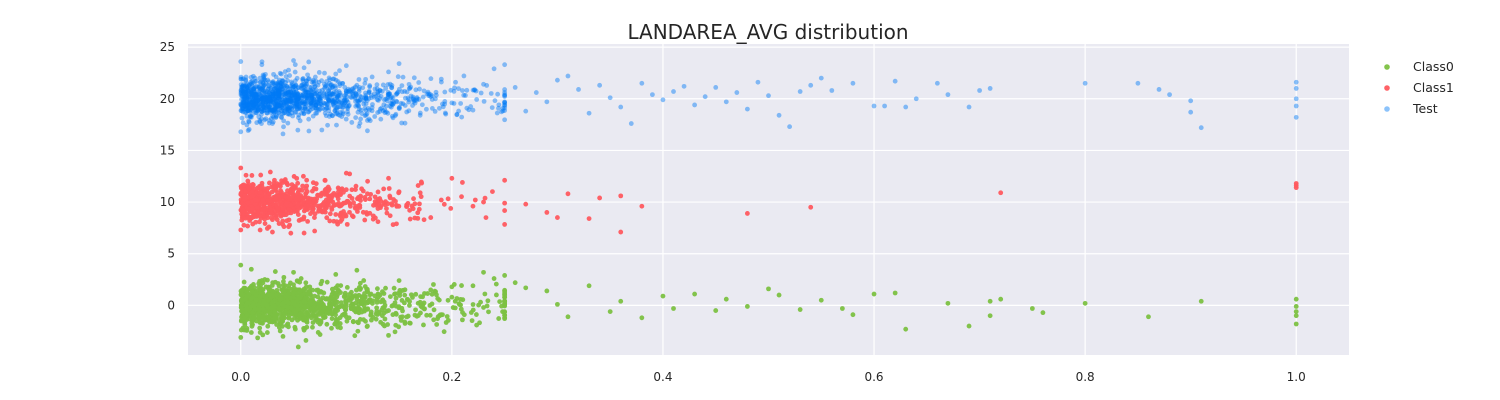 This screenshot has width=1500, height=400. I want to click on y-tick-label: 15, so click(167, 150).